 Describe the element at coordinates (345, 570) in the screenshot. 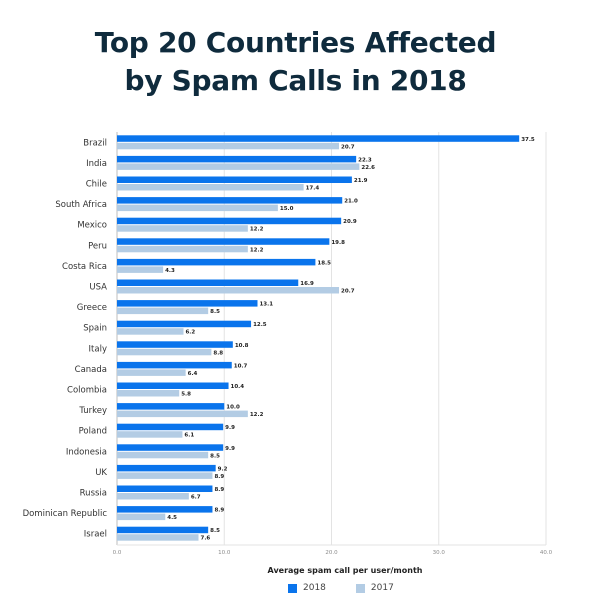

I see `x-axis-label: Average spam call per user/month` at that location.